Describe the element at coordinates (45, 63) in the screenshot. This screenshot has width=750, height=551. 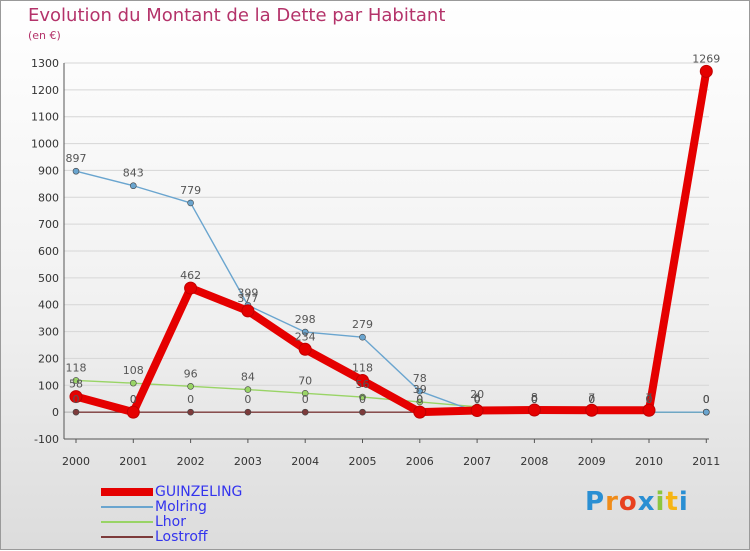
I see `y-tick-label: 1300` at that location.